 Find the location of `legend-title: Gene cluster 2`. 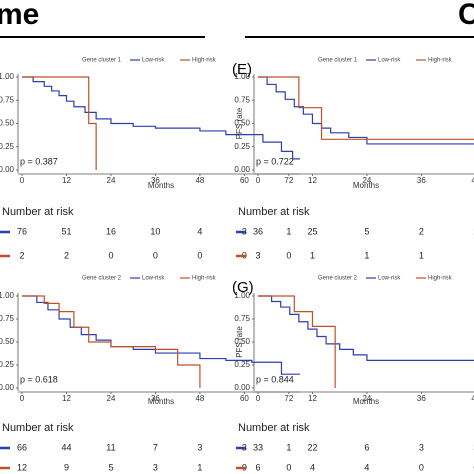

legend-title: Gene cluster 2 is located at coordinates (338, 279).